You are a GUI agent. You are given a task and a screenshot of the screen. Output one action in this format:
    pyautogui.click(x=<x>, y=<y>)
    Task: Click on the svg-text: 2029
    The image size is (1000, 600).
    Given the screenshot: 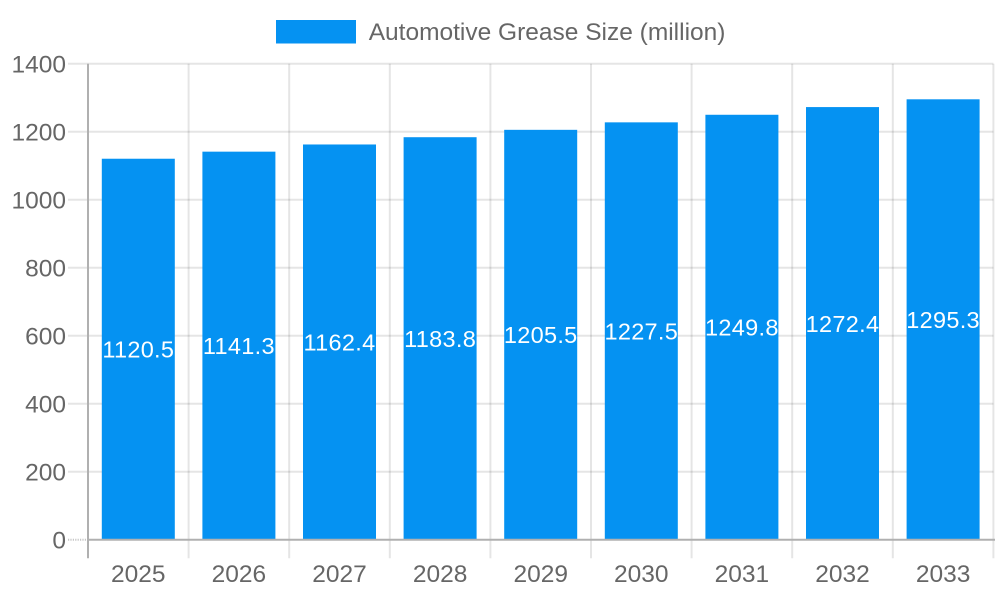 What is the action you would take?
    pyautogui.click(x=540, y=574)
    